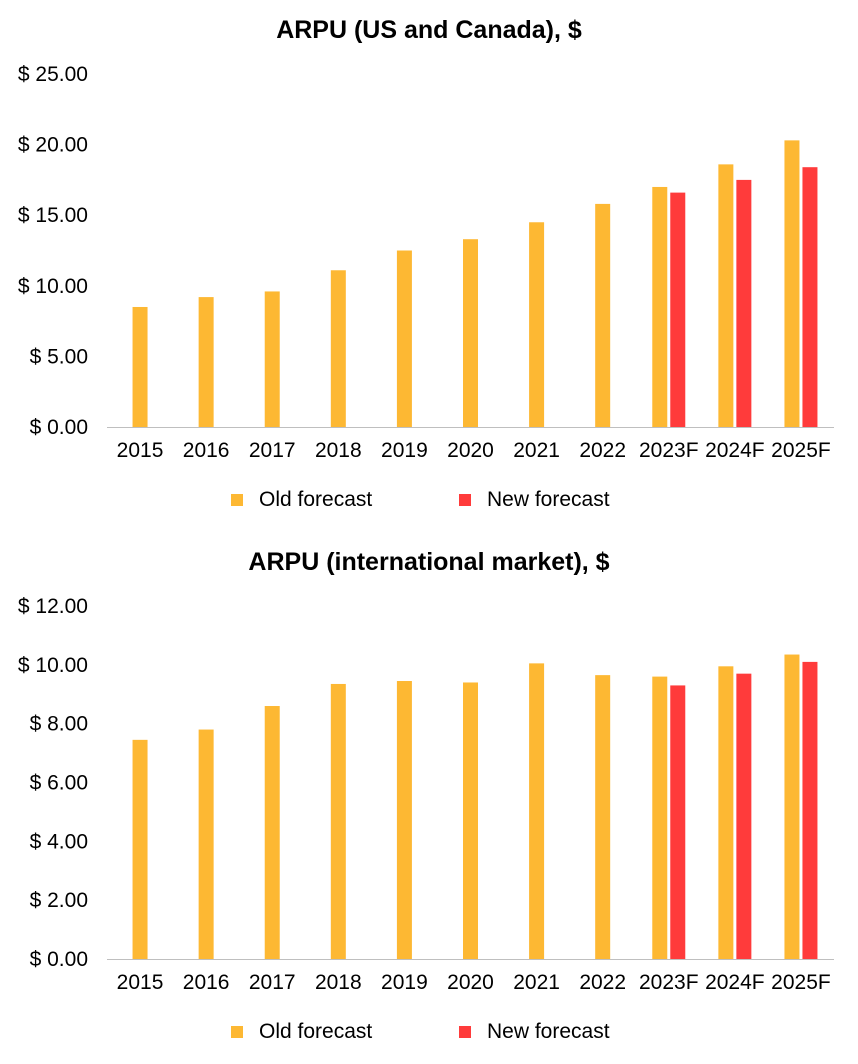 This screenshot has width=858, height=1064. I want to click on y-tick-label: $ 20.00, so click(53, 145).